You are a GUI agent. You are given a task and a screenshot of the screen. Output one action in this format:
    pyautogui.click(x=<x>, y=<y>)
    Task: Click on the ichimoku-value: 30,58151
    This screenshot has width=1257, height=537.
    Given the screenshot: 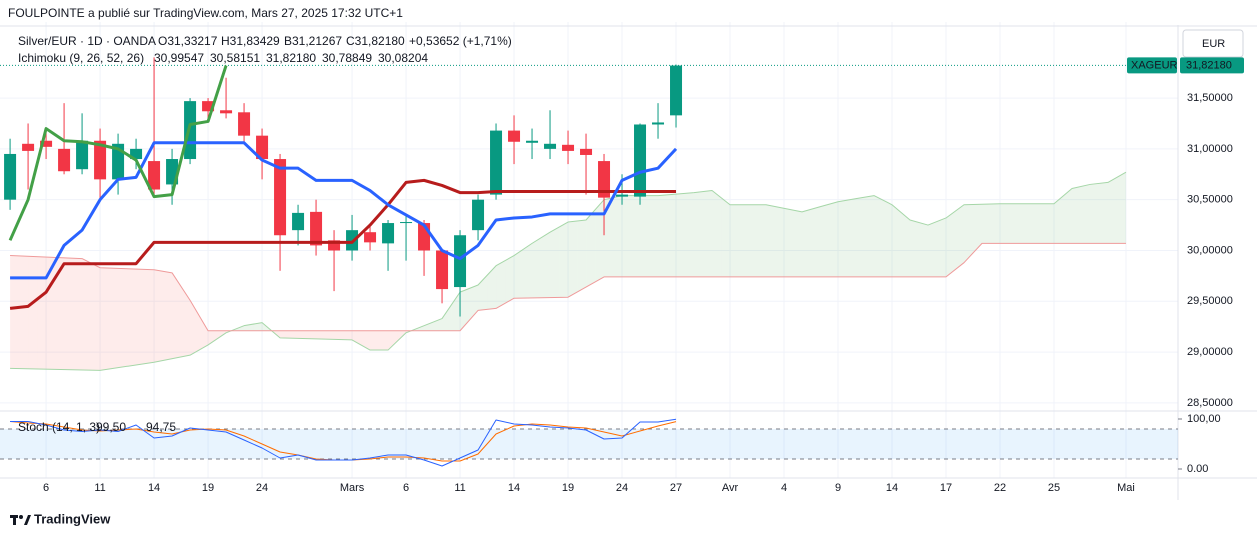 What is the action you would take?
    pyautogui.click(x=235, y=58)
    